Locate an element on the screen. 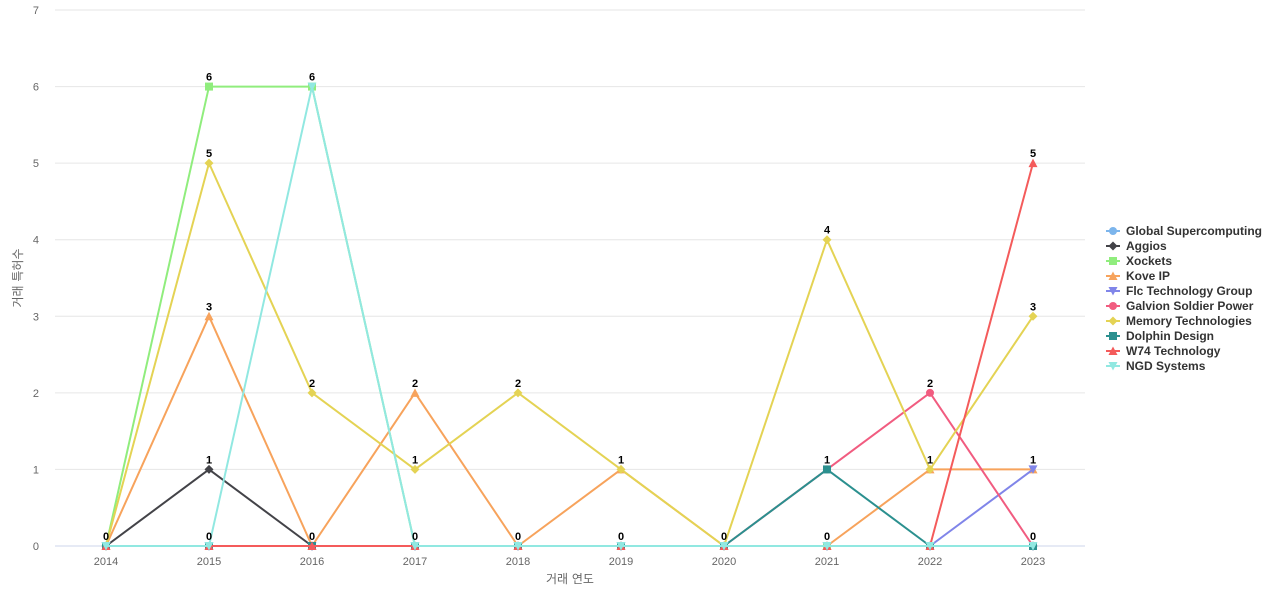 Image resolution: width=1280 pixels, height=600 pixels. legend-label: Memory Technologies is located at coordinates (1189, 321).